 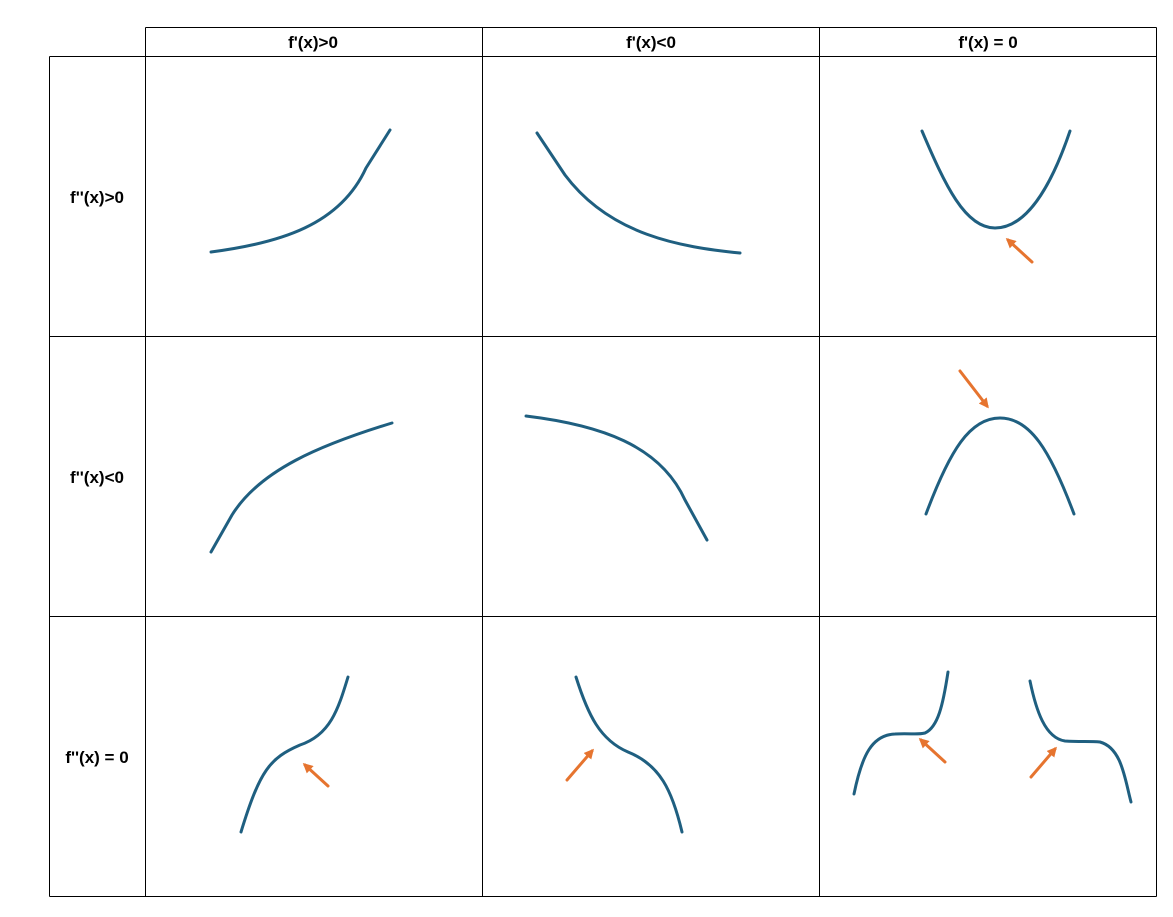 I want to click on curve-increasing-inflection, so click(x=294, y=754).